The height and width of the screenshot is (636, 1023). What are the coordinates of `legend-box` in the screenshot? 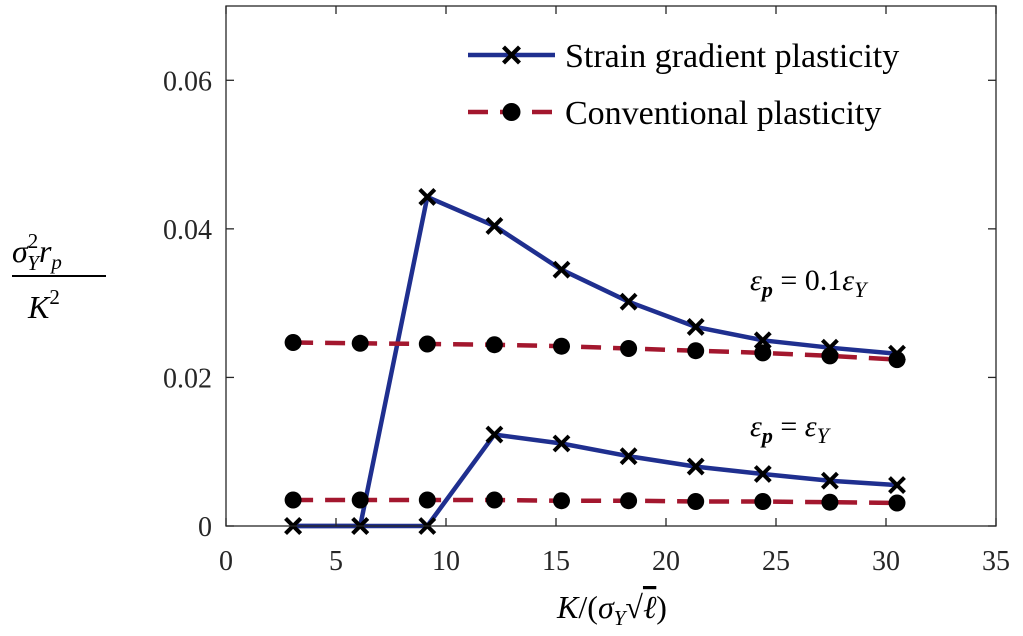 It's located at (712, 81).